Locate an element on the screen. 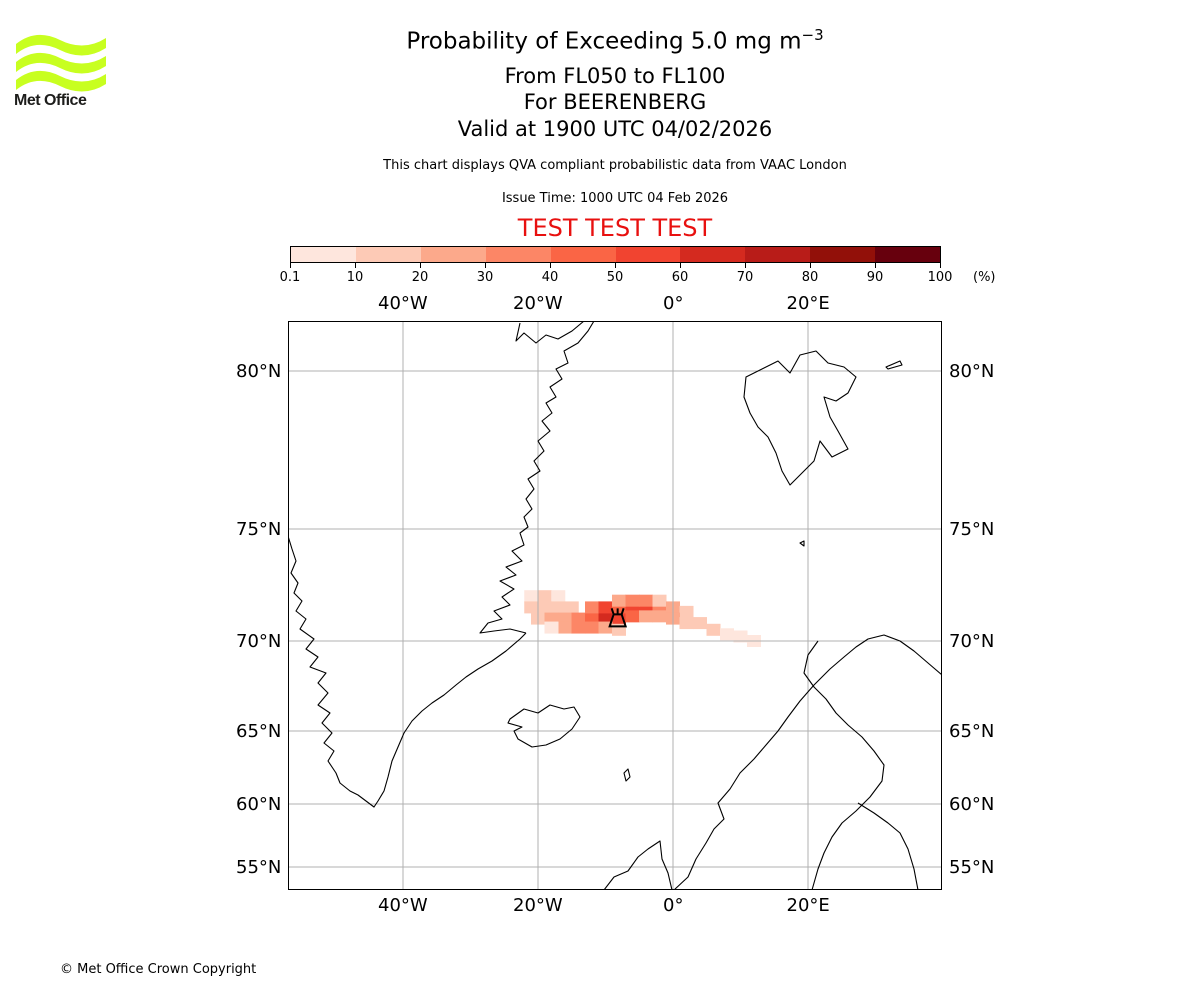  plume-layer is located at coordinates (642, 618).